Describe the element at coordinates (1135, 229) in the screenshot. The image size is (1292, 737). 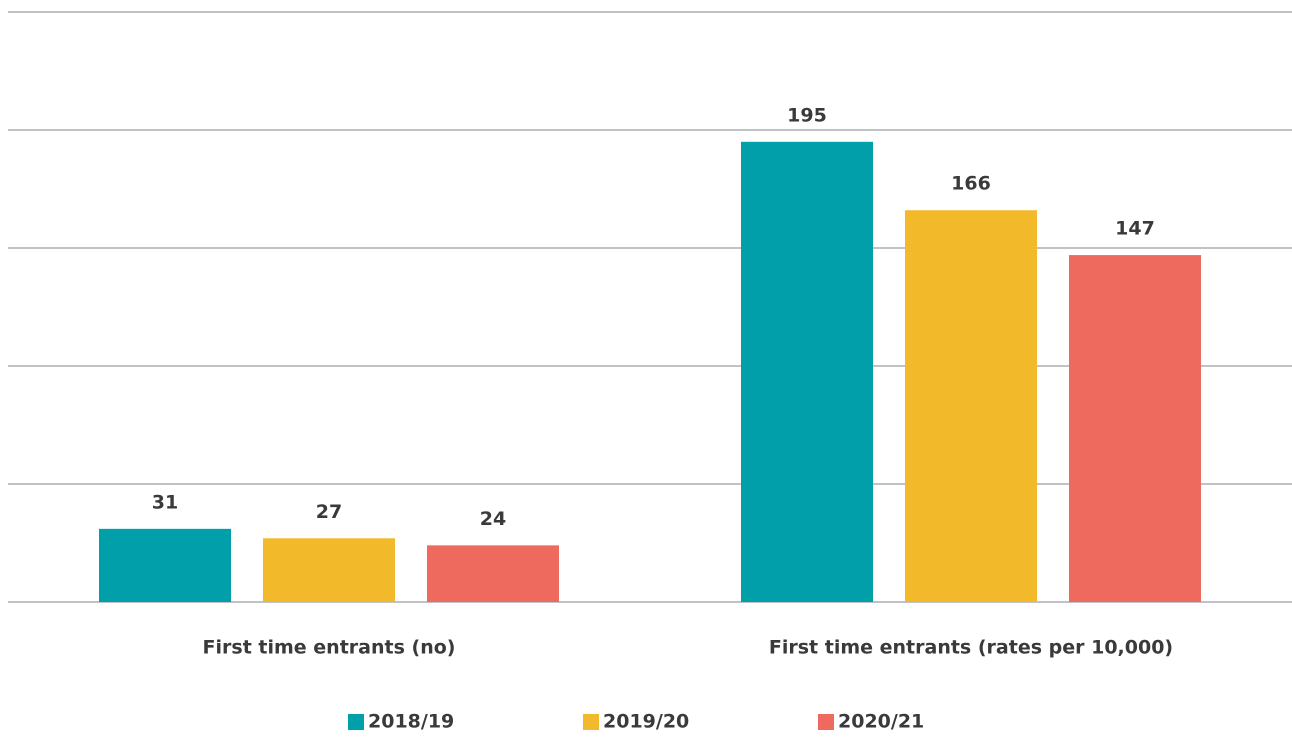
I see `data-label: 147` at that location.